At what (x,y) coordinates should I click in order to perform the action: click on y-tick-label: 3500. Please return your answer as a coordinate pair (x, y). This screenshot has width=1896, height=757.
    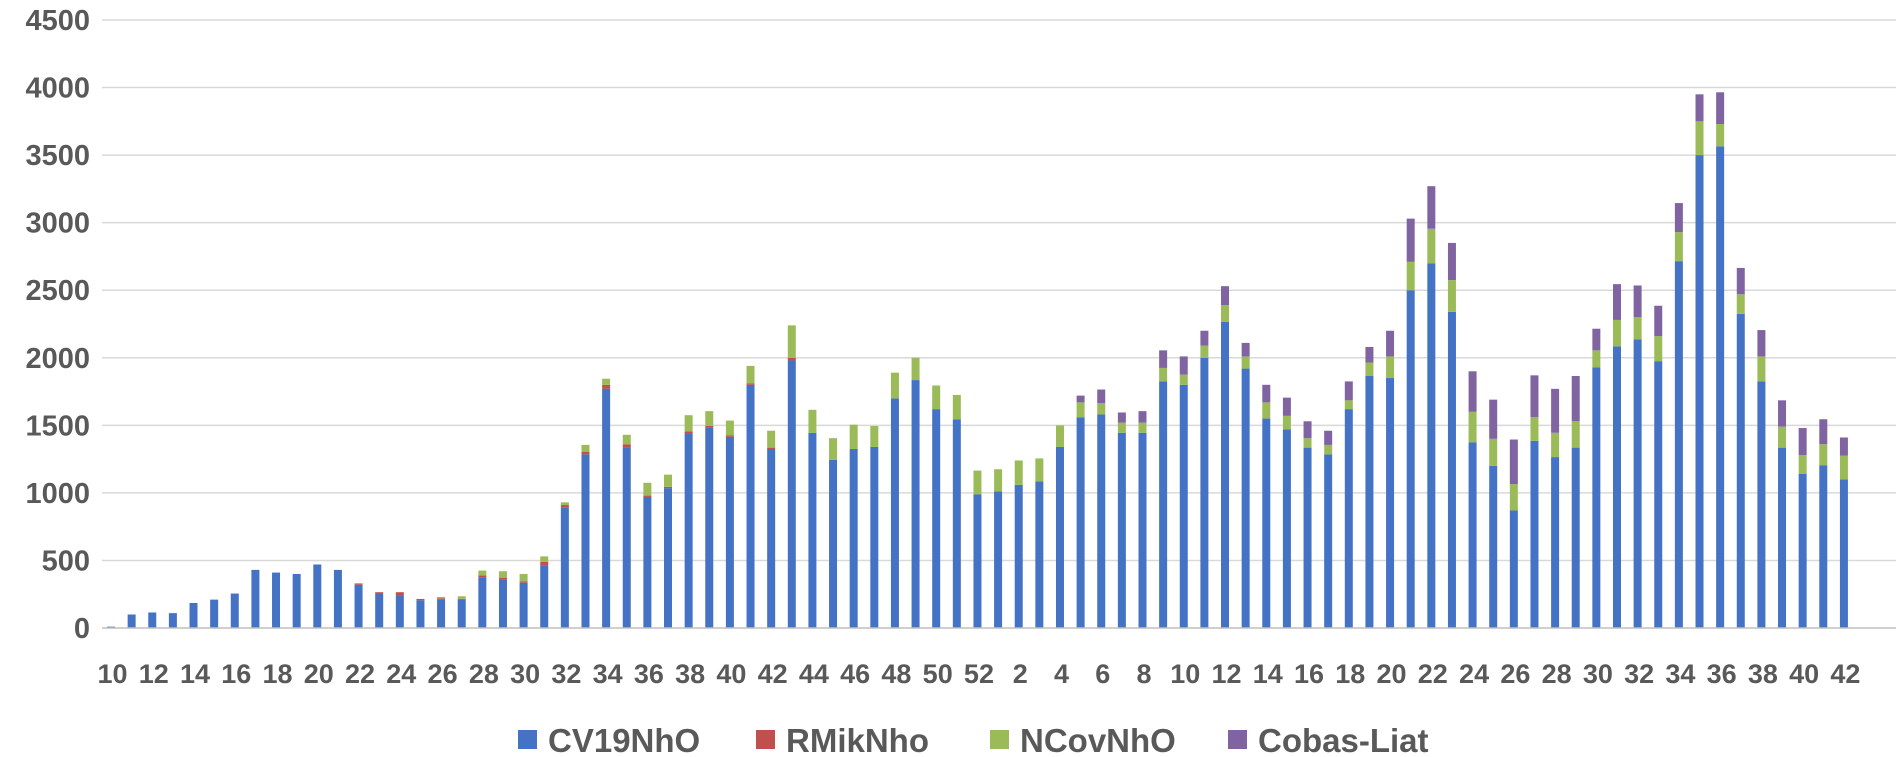
    Looking at the image, I should click on (57, 156).